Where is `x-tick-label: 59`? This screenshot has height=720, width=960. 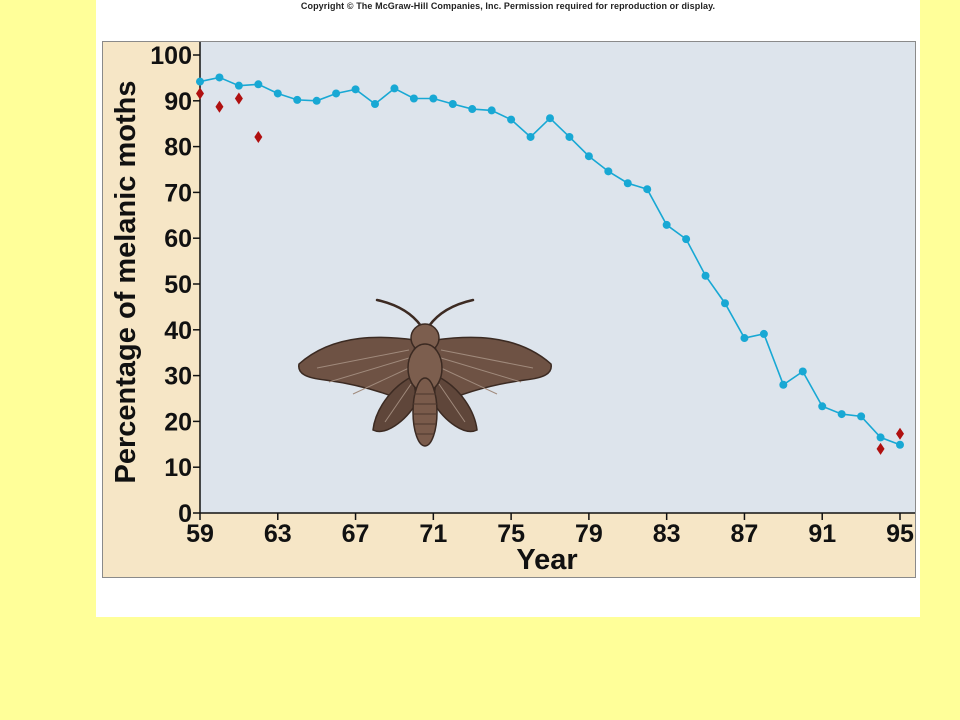
x-tick-label: 59 is located at coordinates (200, 534).